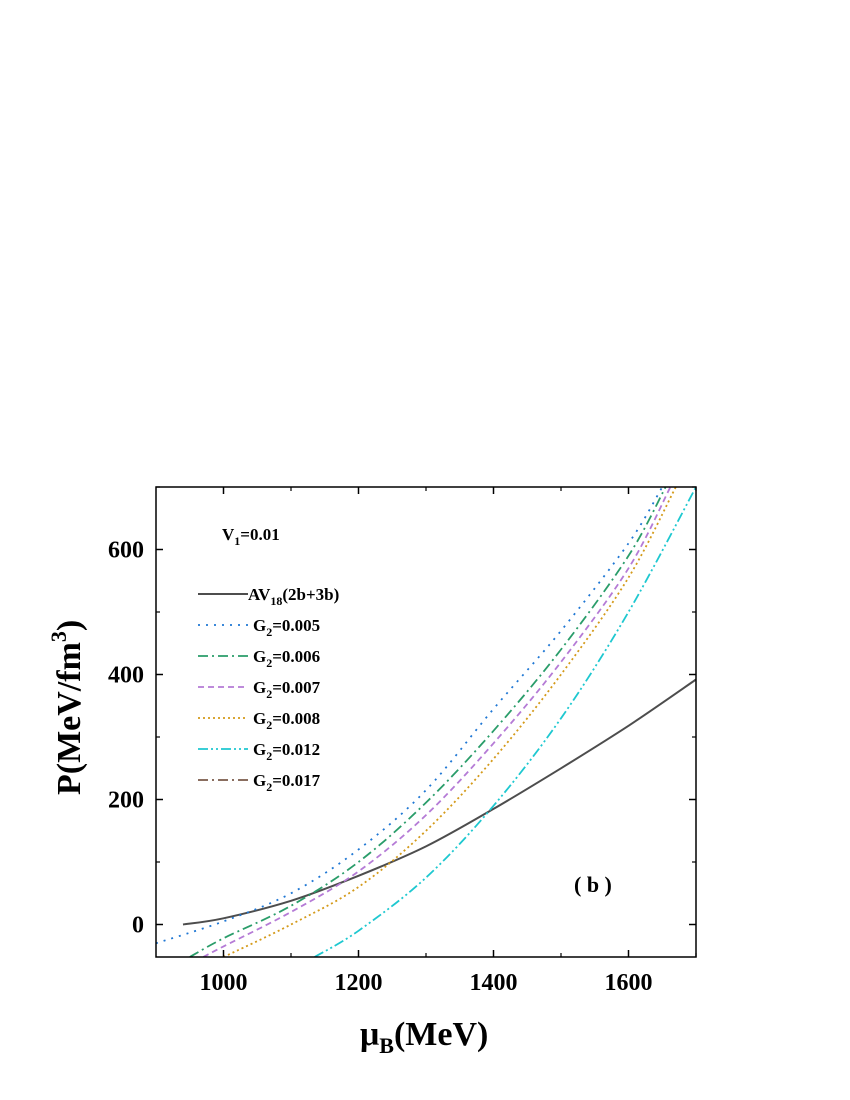  Describe the element at coordinates (293, 596) in the screenshot. I see `legend-label-0: AV18(2b+3b)` at that location.